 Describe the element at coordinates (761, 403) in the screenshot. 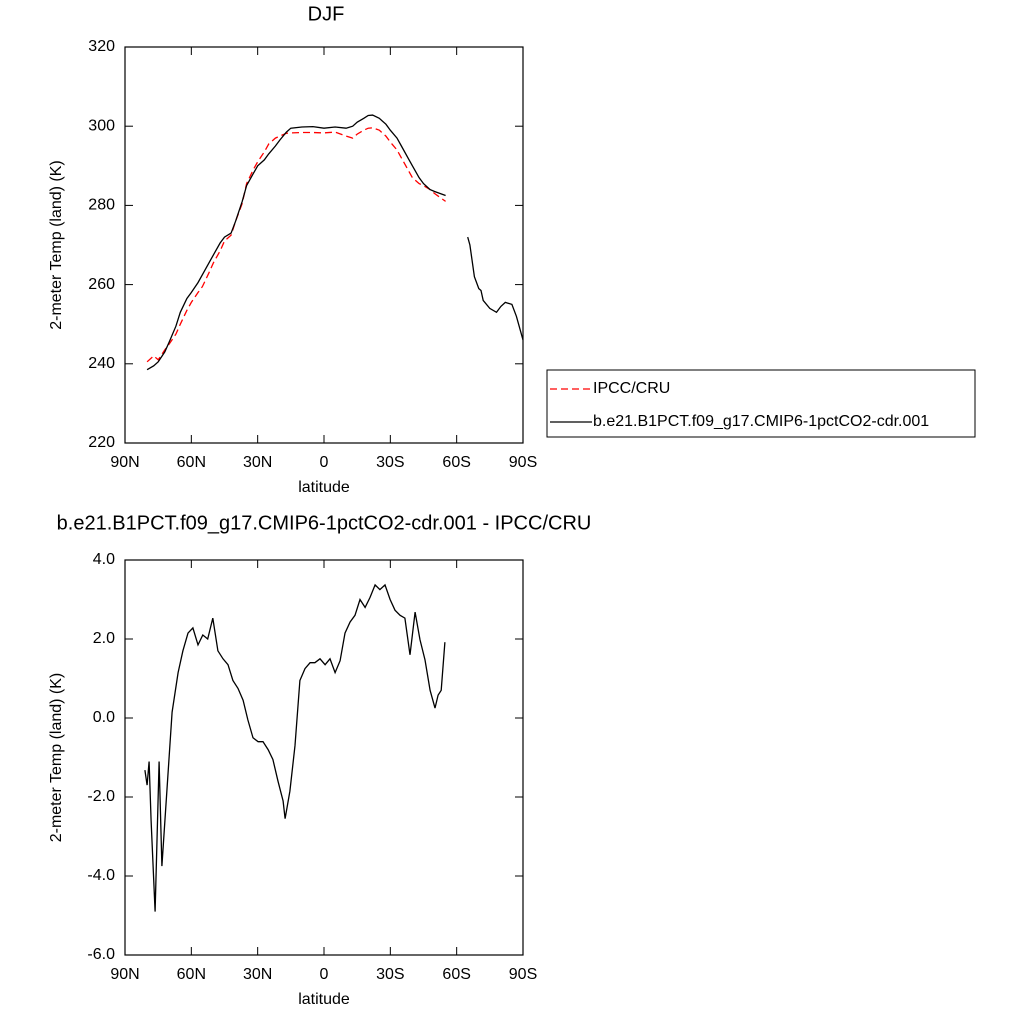

I see `legend-box` at that location.